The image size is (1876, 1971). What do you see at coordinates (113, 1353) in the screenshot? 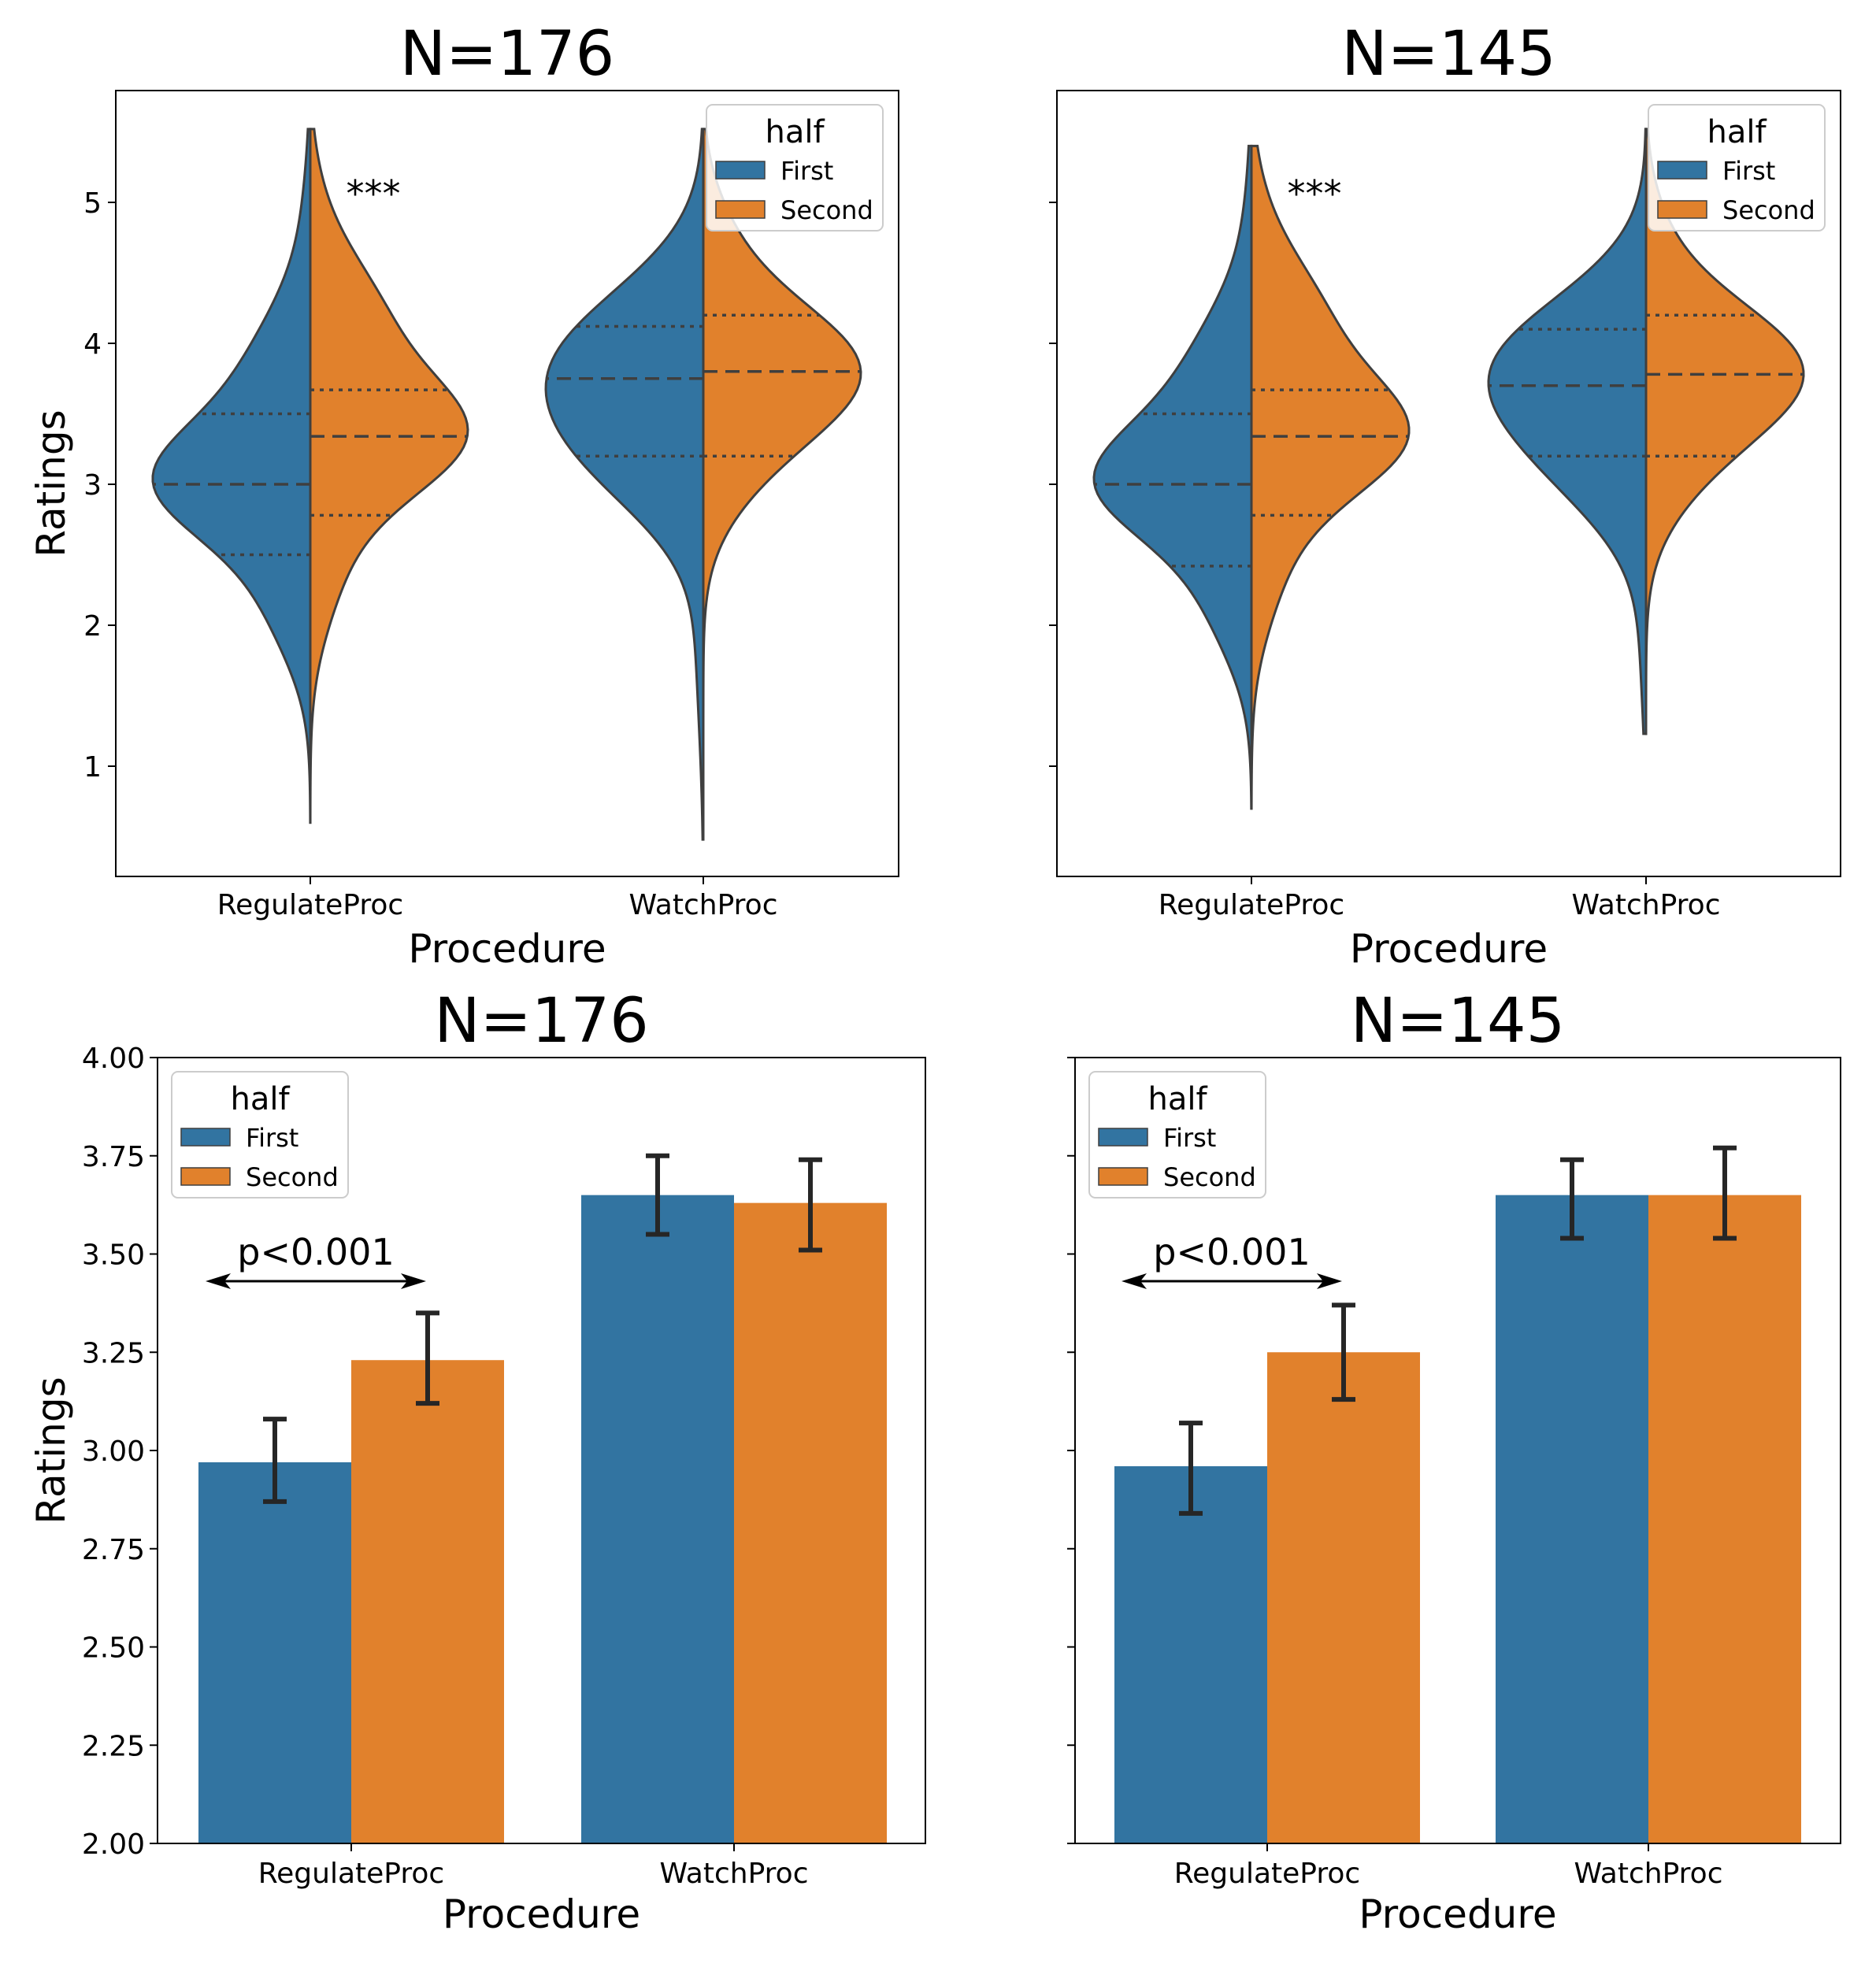
I see `y-tick-label: 3.25` at bounding box center [113, 1353].